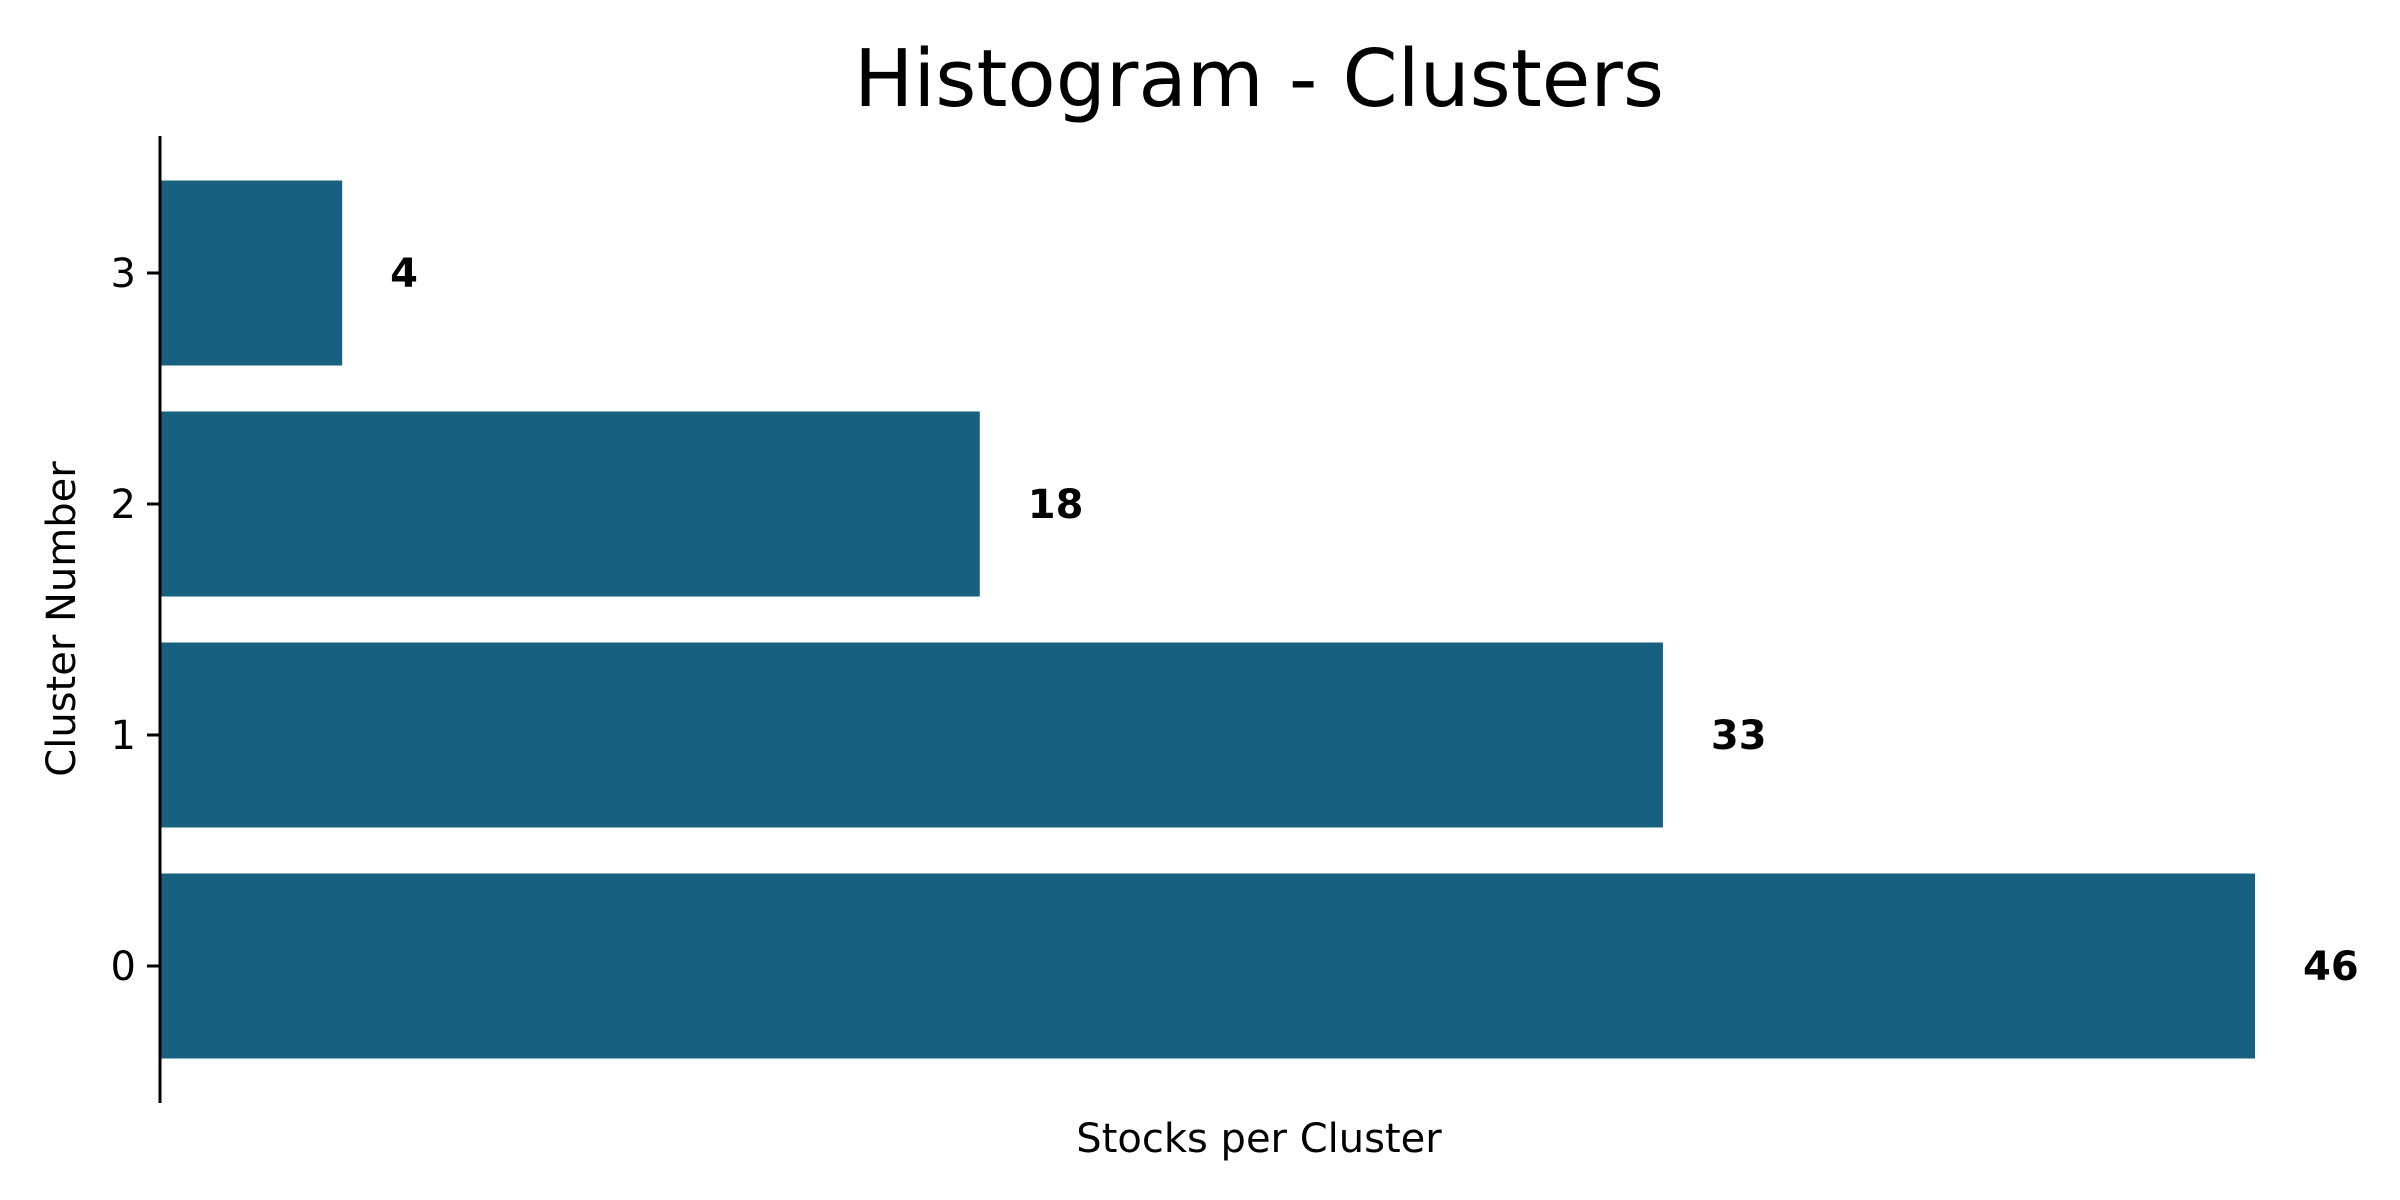 The width and height of the screenshot is (2400, 1200). What do you see at coordinates (135, 620) in the screenshot?
I see `y-axis-ticks: 0 1 2 3` at bounding box center [135, 620].